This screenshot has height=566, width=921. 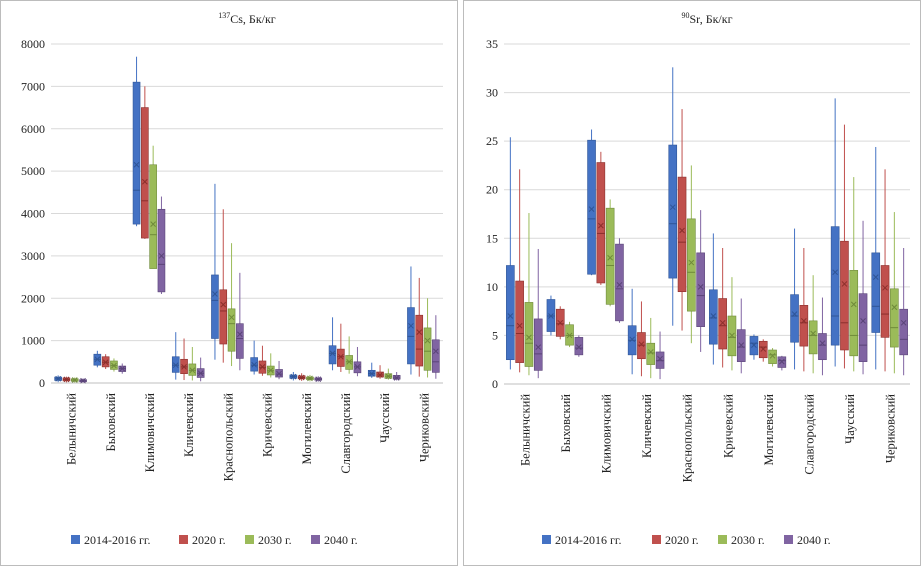 What do you see at coordinates (346, 433) in the screenshot?
I see `category-label: Славгородский` at bounding box center [346, 433].